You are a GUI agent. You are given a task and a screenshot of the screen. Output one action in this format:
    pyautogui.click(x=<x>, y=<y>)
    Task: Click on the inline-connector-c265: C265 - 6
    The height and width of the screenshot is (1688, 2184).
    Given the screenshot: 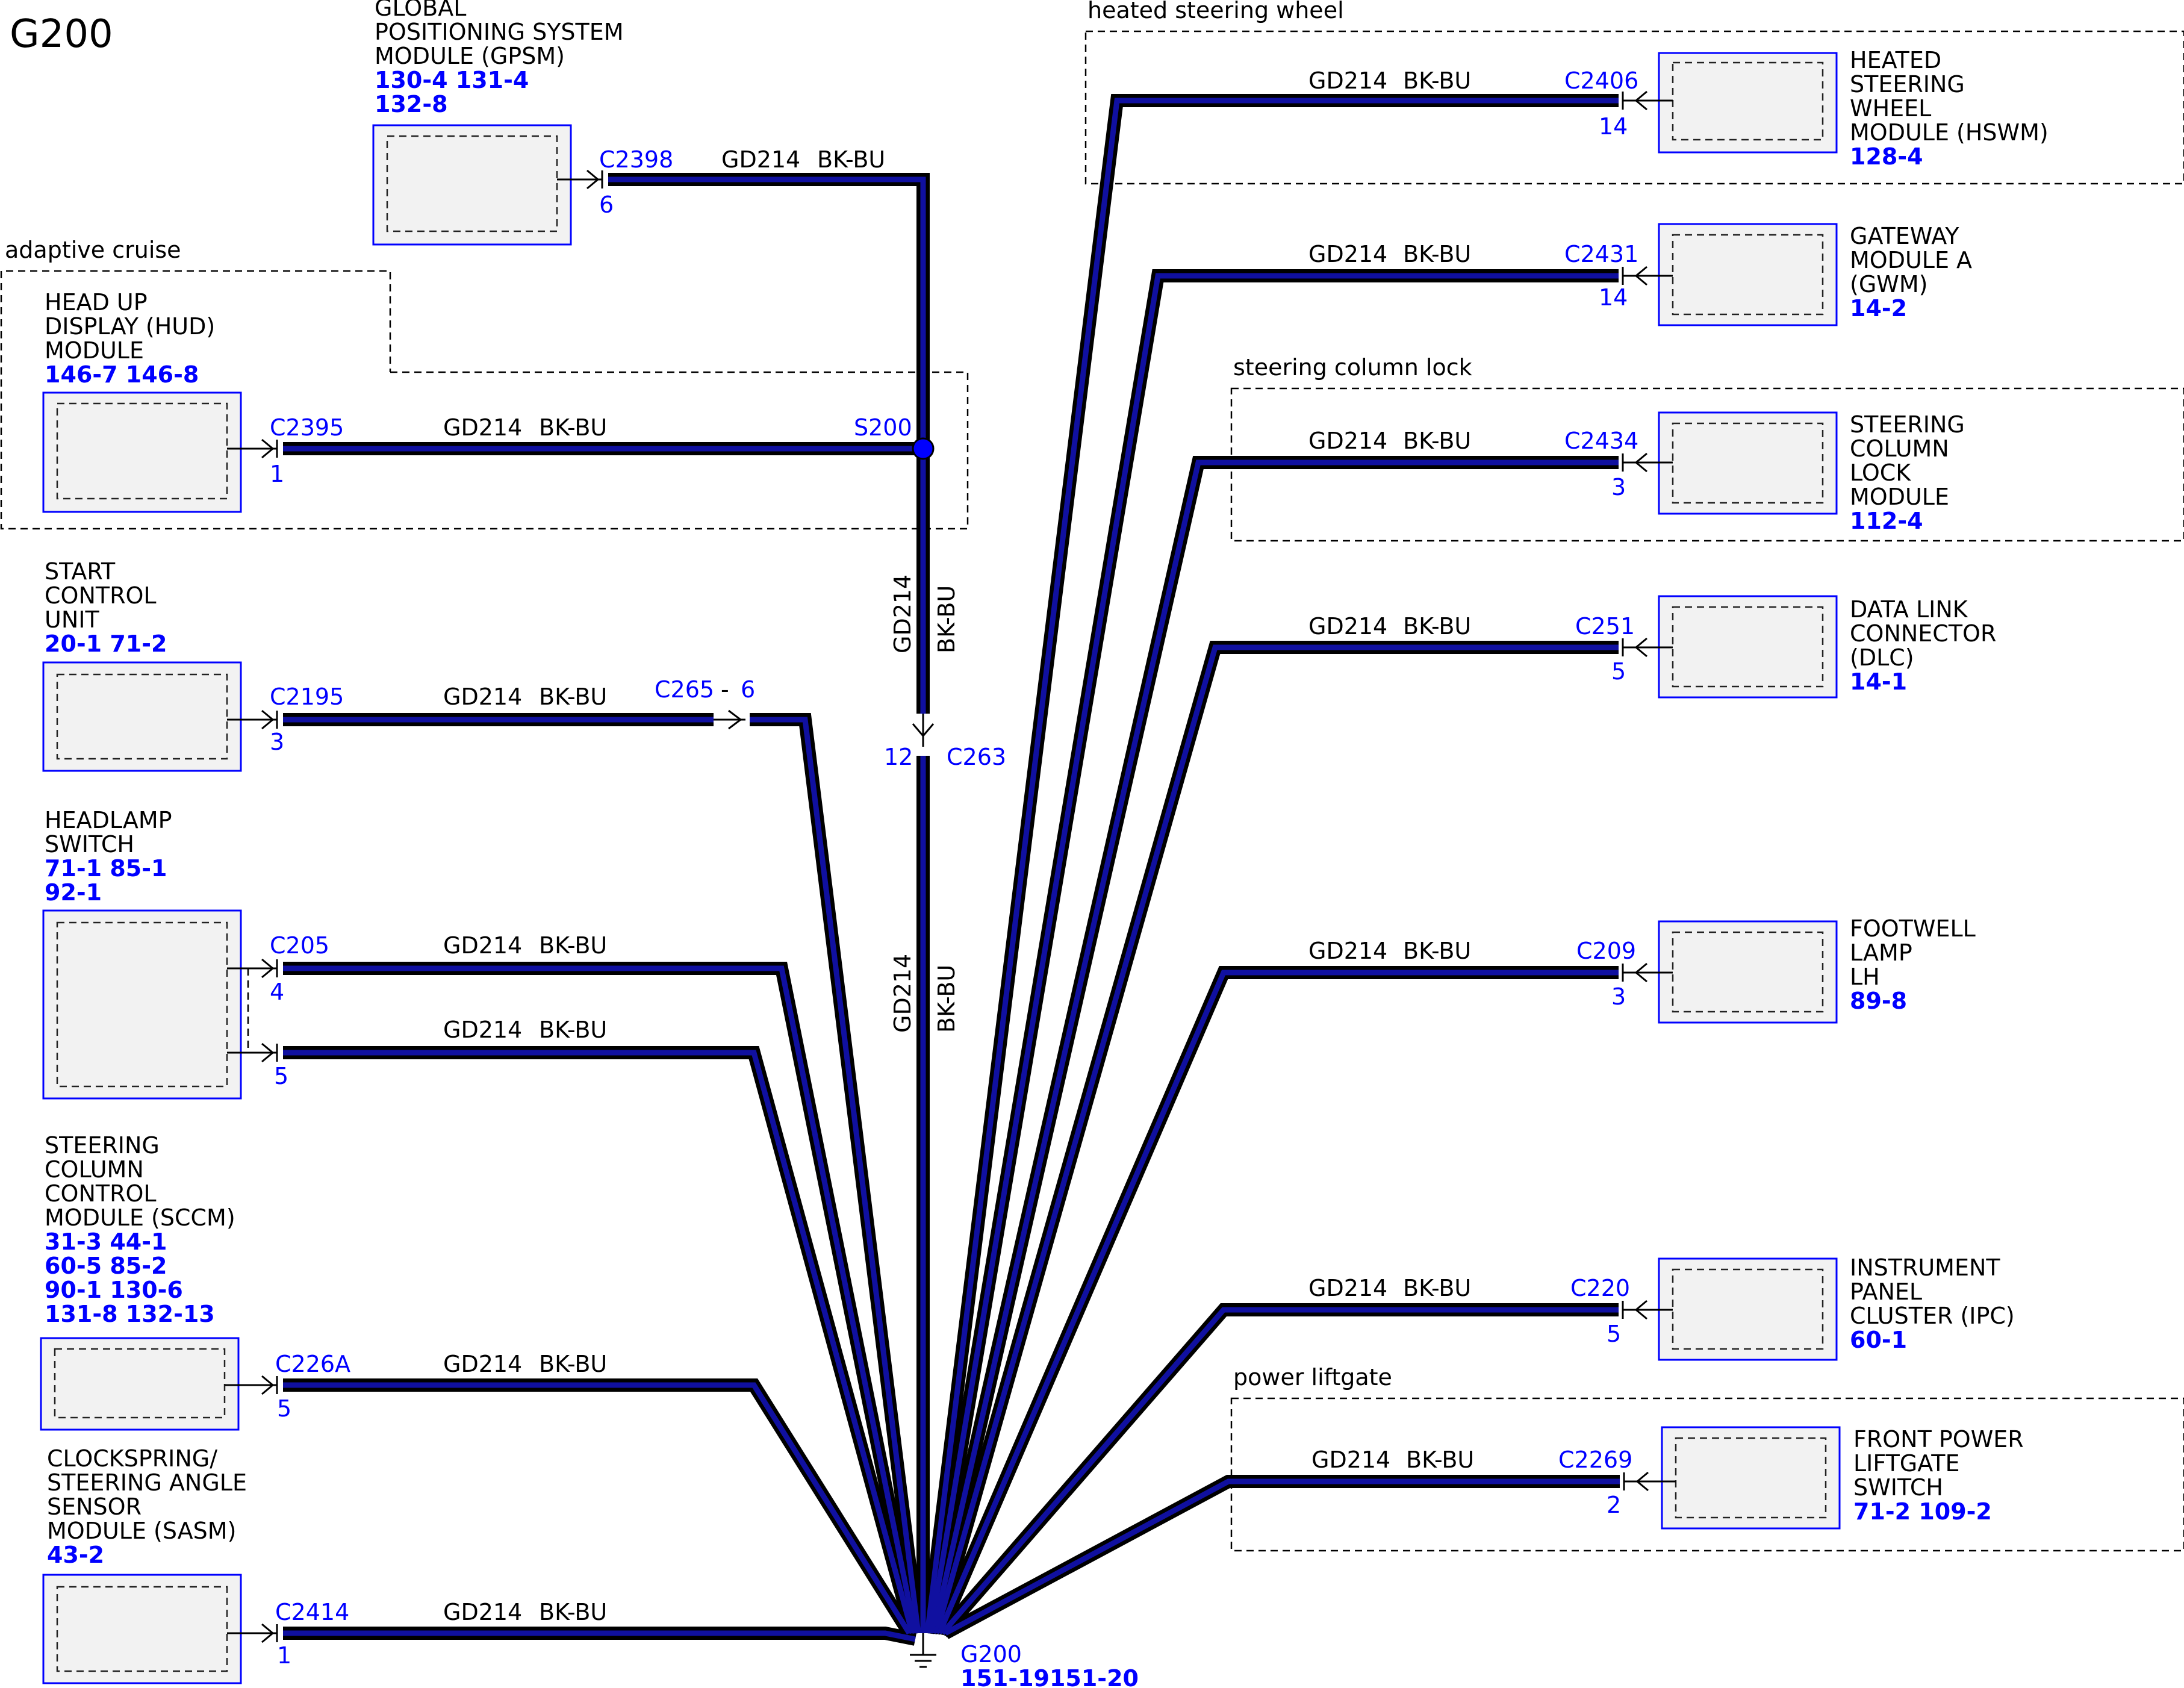 What is the action you would take?
    pyautogui.click(x=705, y=703)
    